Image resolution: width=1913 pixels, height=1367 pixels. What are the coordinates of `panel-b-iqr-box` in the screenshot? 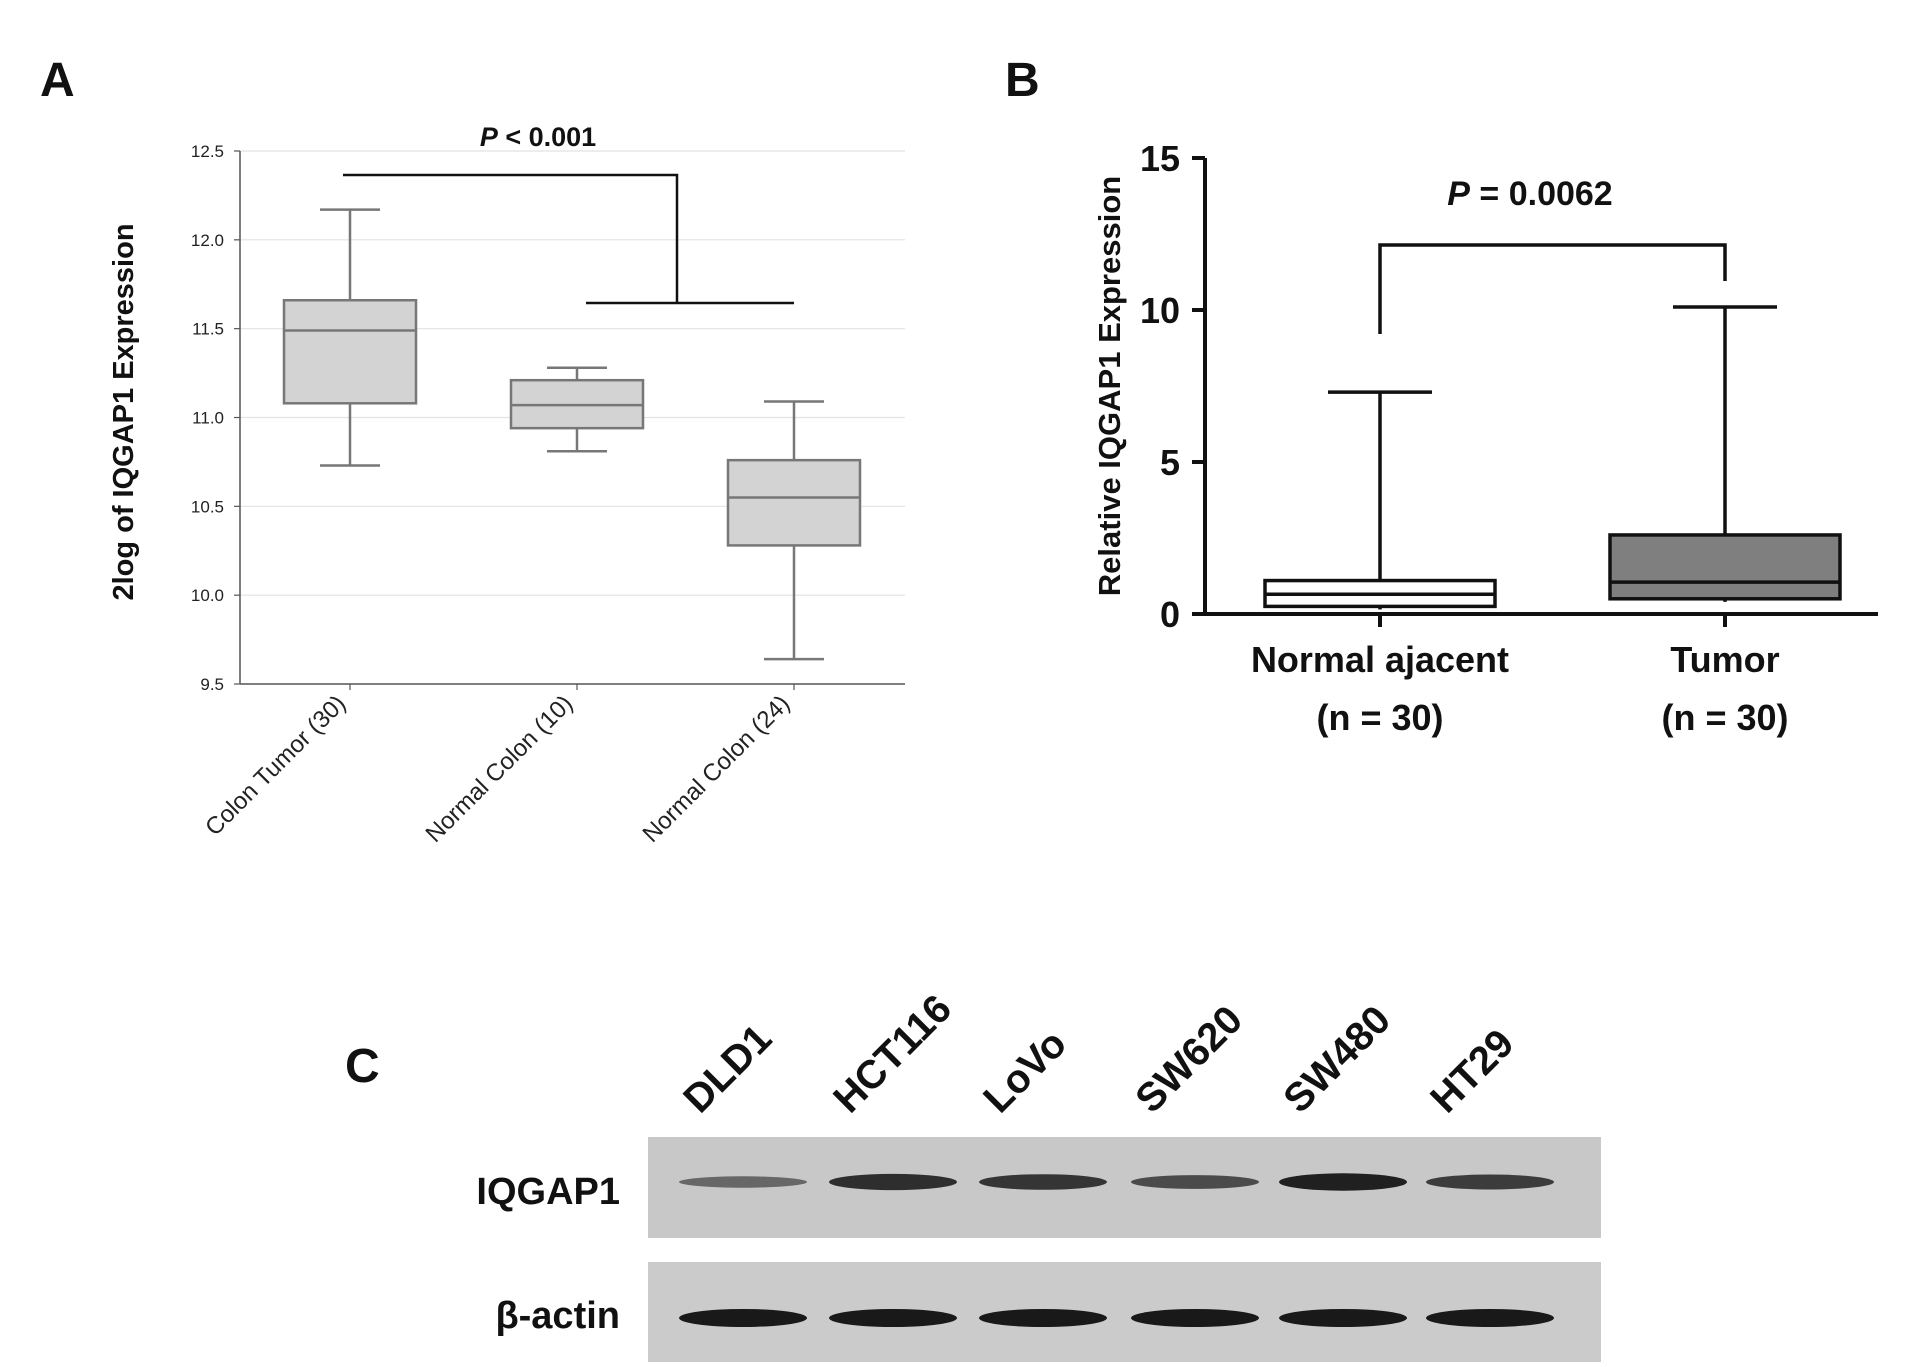 It's located at (1725, 567).